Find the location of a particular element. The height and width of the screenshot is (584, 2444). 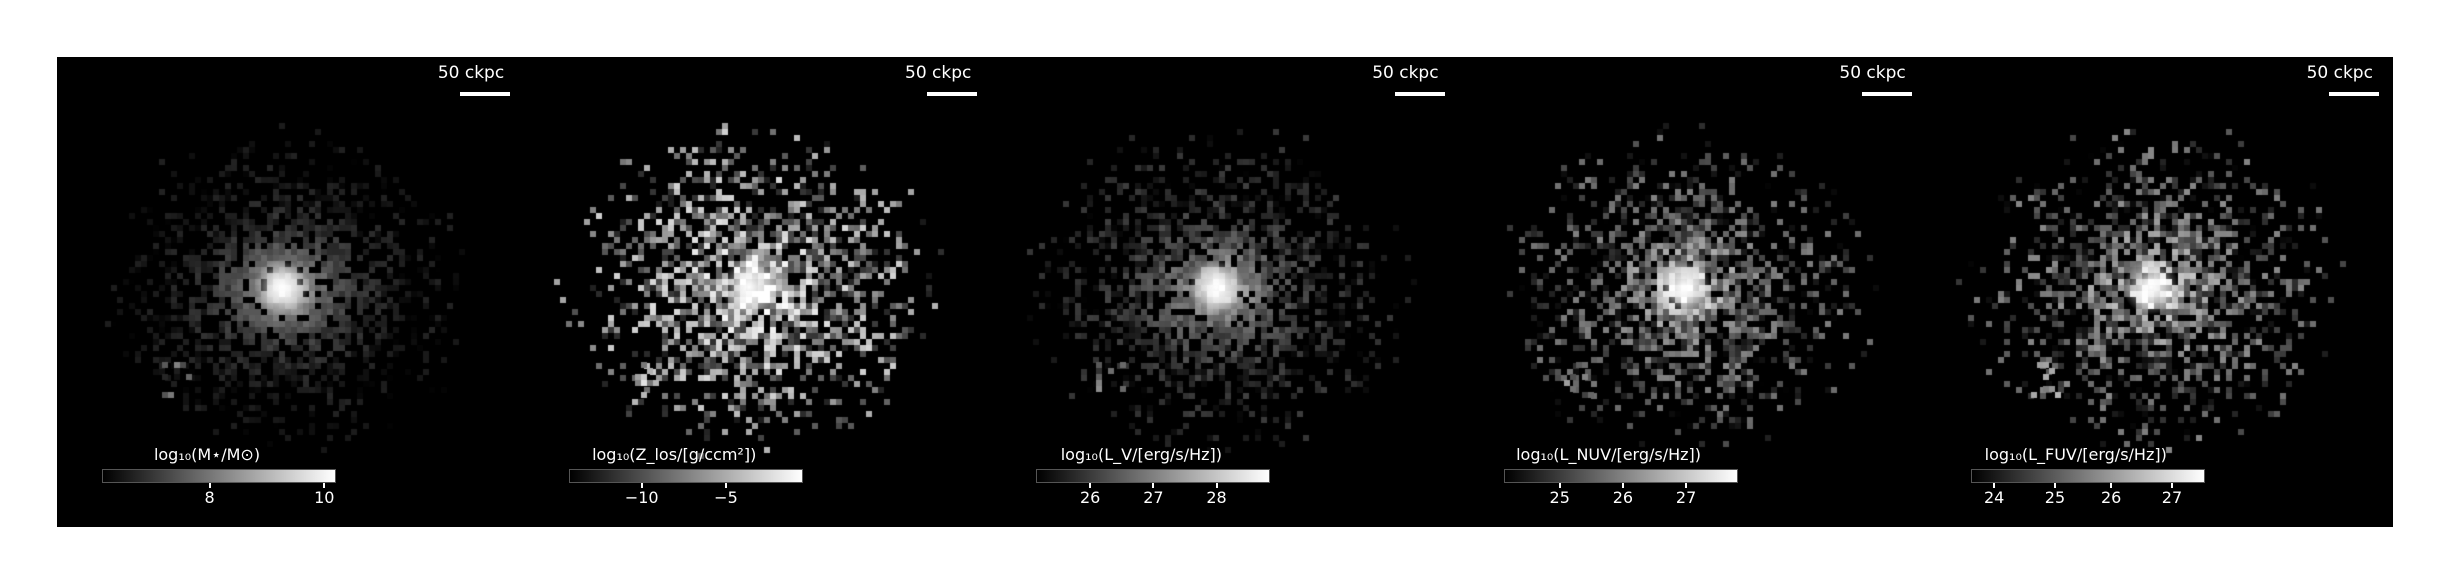

colorbar-title: log₁₀(L_NUV/[erg/s/Hz]) is located at coordinates (1609, 454).